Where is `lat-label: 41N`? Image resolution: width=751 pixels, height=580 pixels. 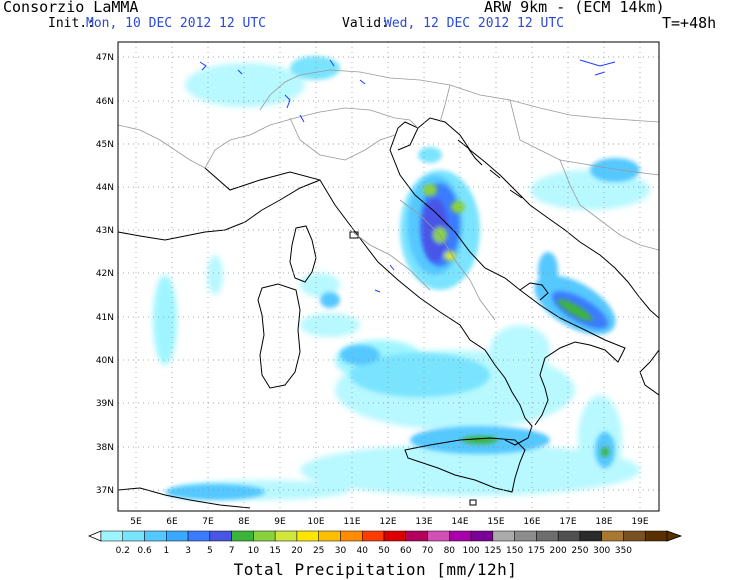
lat-label: 41N is located at coordinates (105, 318).